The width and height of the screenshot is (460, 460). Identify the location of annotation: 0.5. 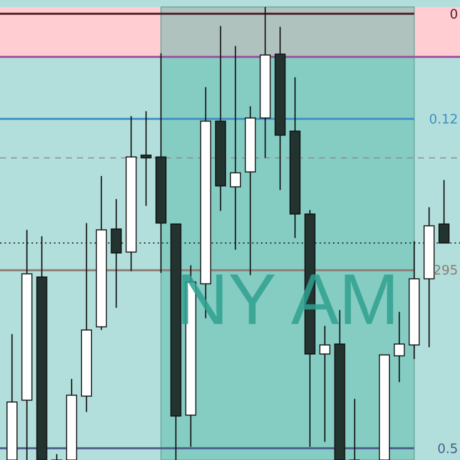
(447, 449).